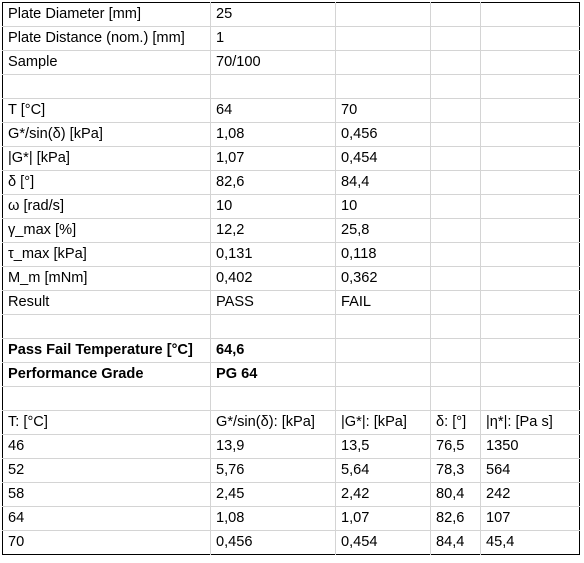 Image resolution: width=584 pixels, height=563 pixels. Describe the element at coordinates (106, 254) in the screenshot. I see `spreadsheet-cell: τ_max [kPa]` at that location.